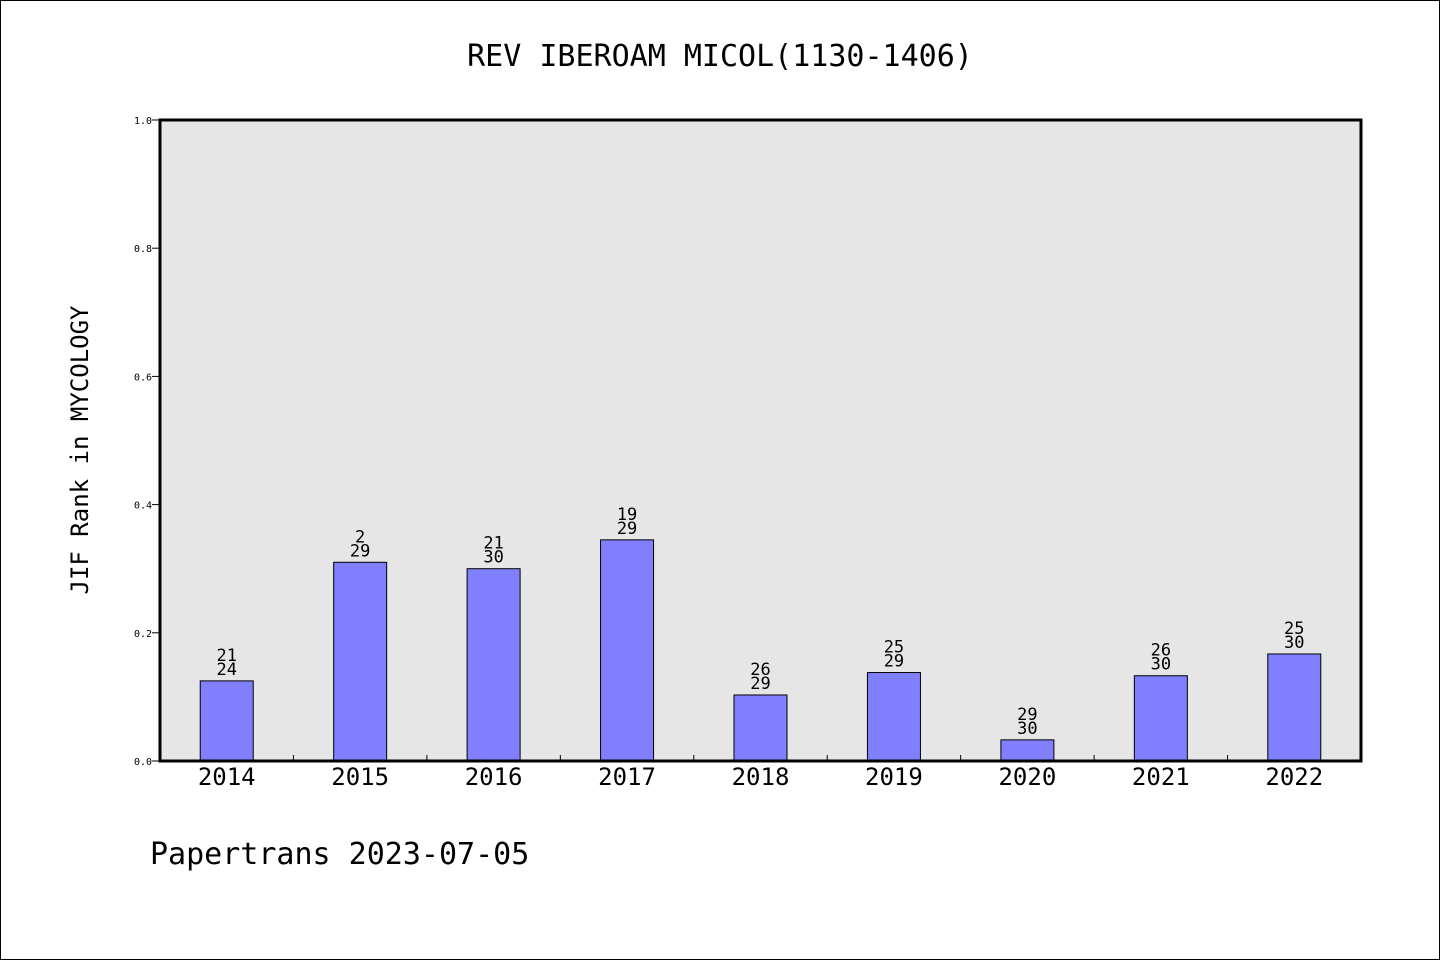  What do you see at coordinates (761, 777) in the screenshot?
I see `x-tick-label: 2018` at bounding box center [761, 777].